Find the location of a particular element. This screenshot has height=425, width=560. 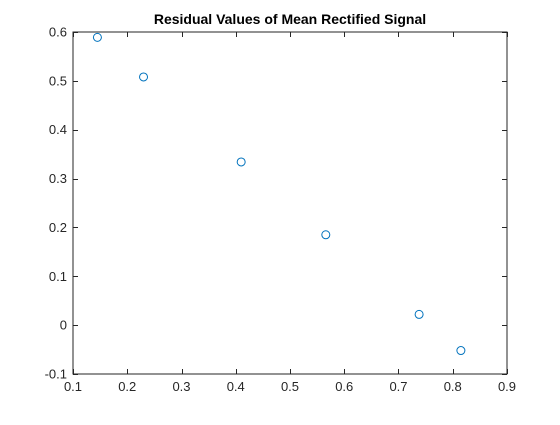

y-tick-label: 0 is located at coordinates (63, 325).